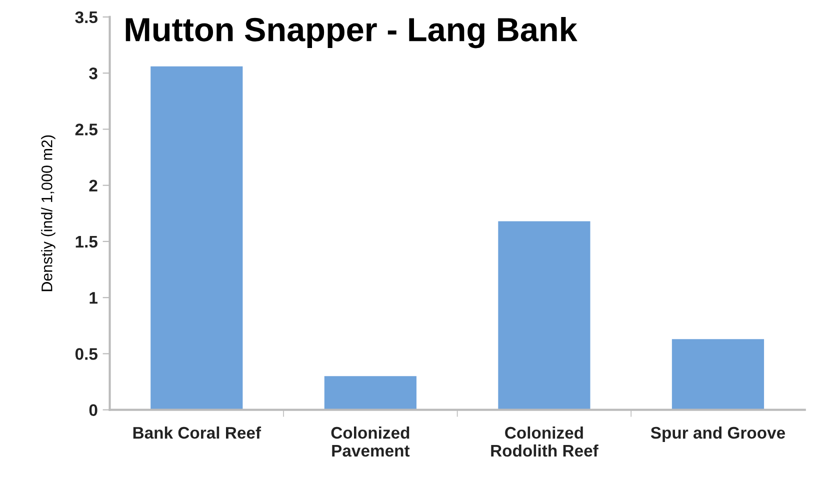 This screenshot has width=813, height=485. Describe the element at coordinates (86, 354) in the screenshot. I see `y-tick-label: 0.5` at that location.